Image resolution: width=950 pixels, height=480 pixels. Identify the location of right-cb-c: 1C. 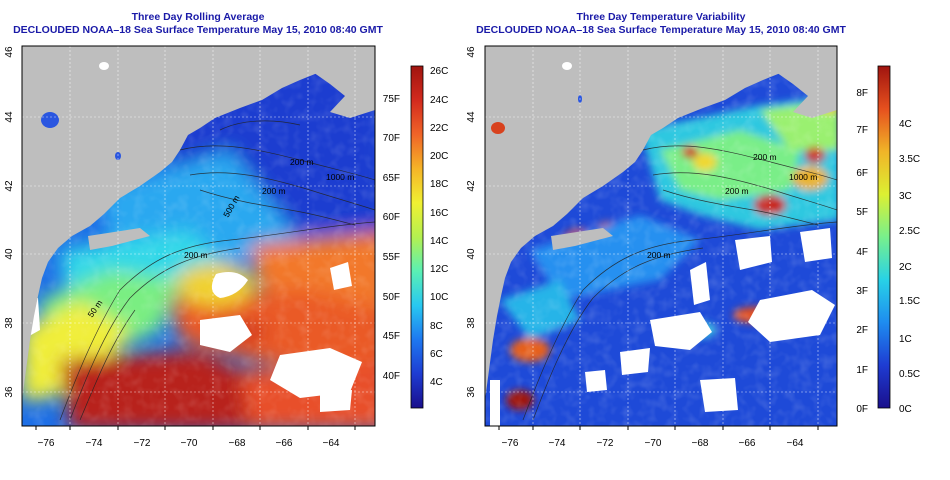
(905, 339).